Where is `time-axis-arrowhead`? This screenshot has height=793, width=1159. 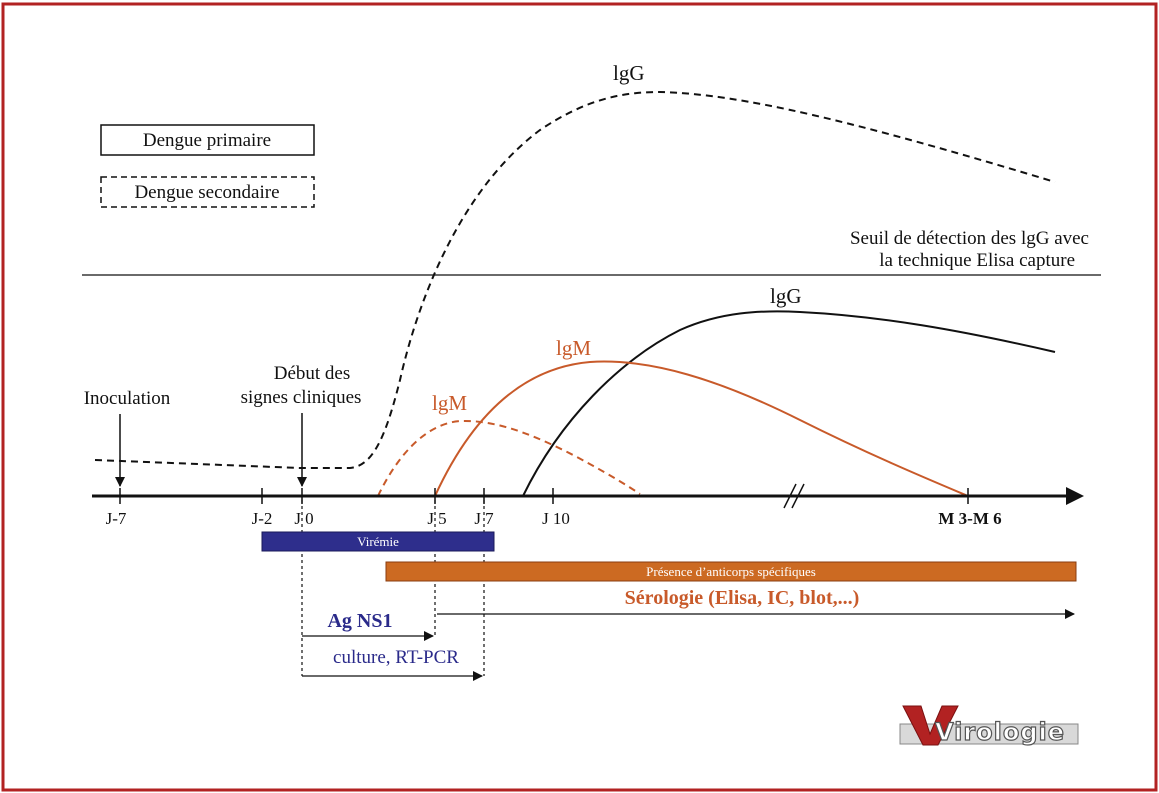 time-axis-arrowhead is located at coordinates (1075, 496).